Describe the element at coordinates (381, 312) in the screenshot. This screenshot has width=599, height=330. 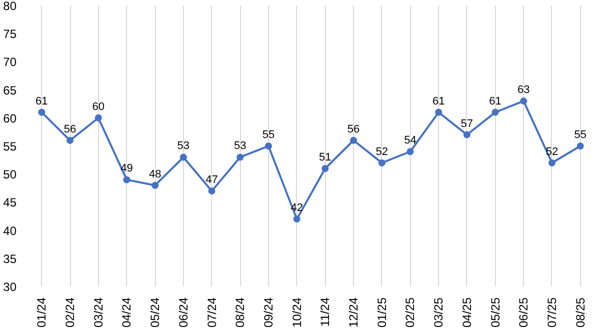
I see `x-tick-label: 01/25` at that location.